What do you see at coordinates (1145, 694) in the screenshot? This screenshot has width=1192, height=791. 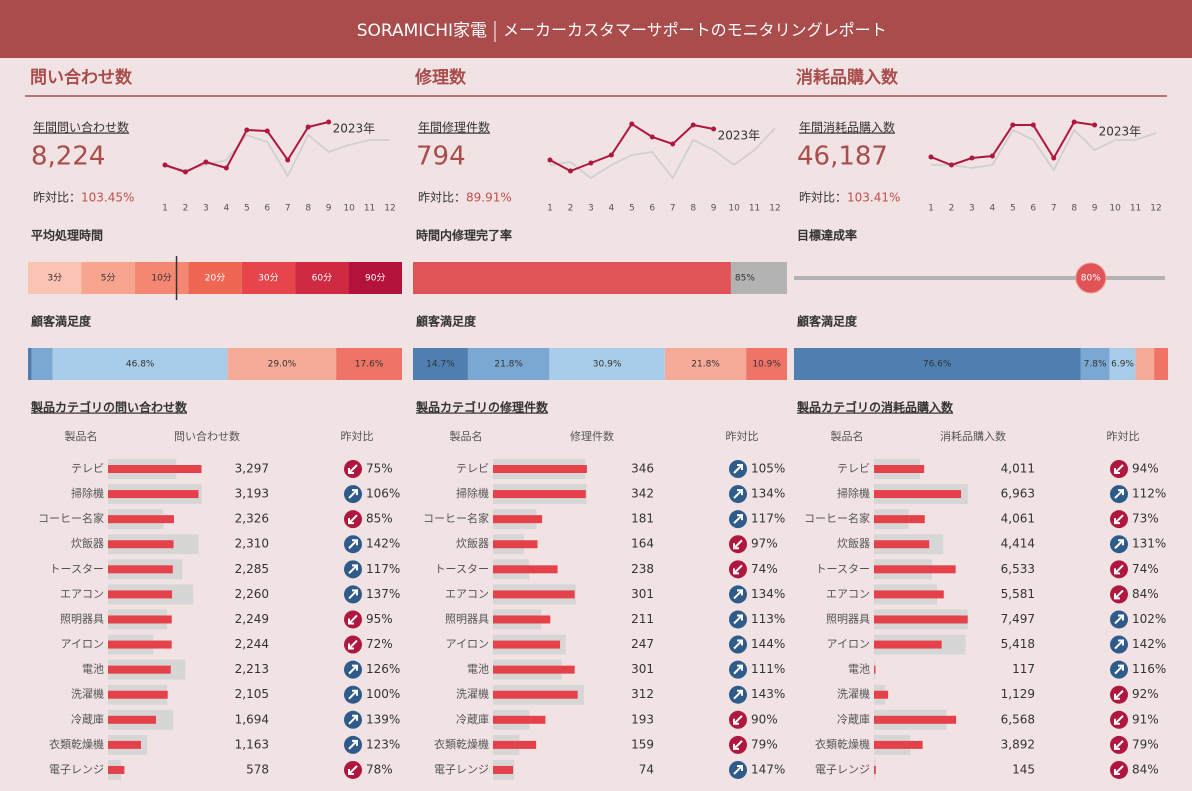 I see `yoy-label: 92%` at bounding box center [1145, 694].